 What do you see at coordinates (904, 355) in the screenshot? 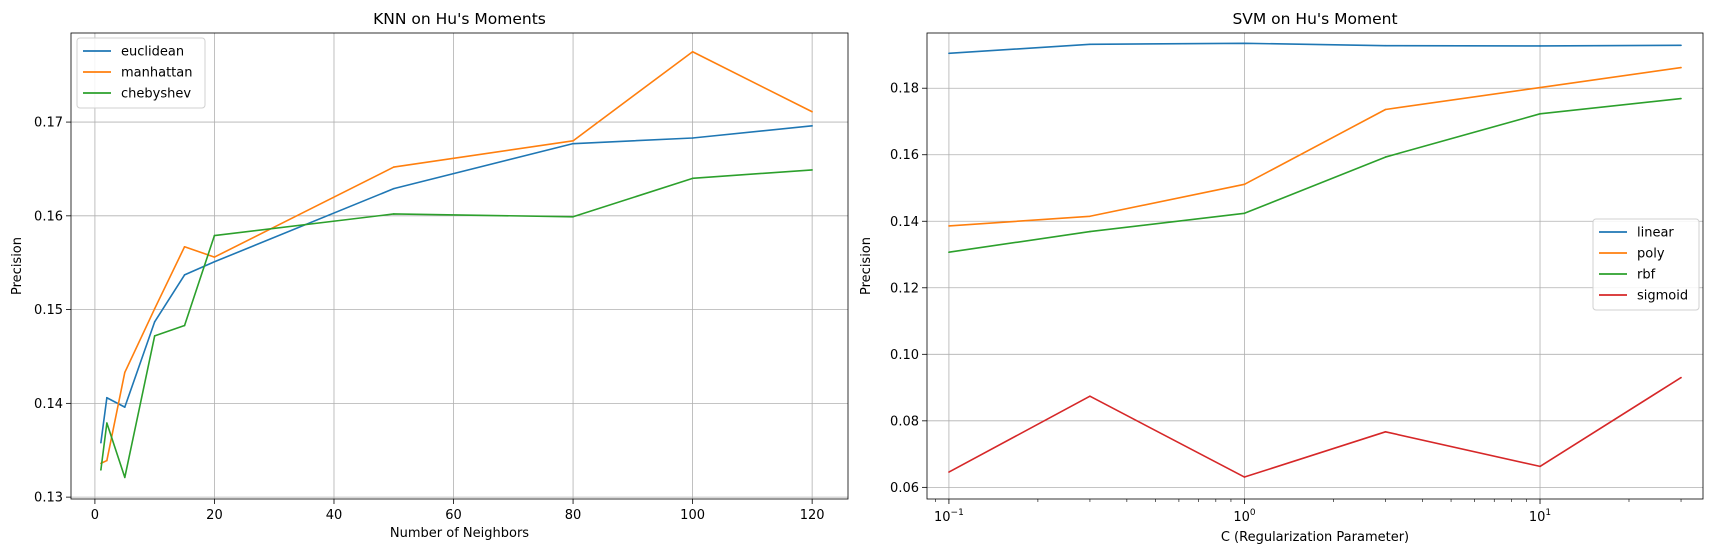
I see `y-tick-label: 0.10` at bounding box center [904, 355].